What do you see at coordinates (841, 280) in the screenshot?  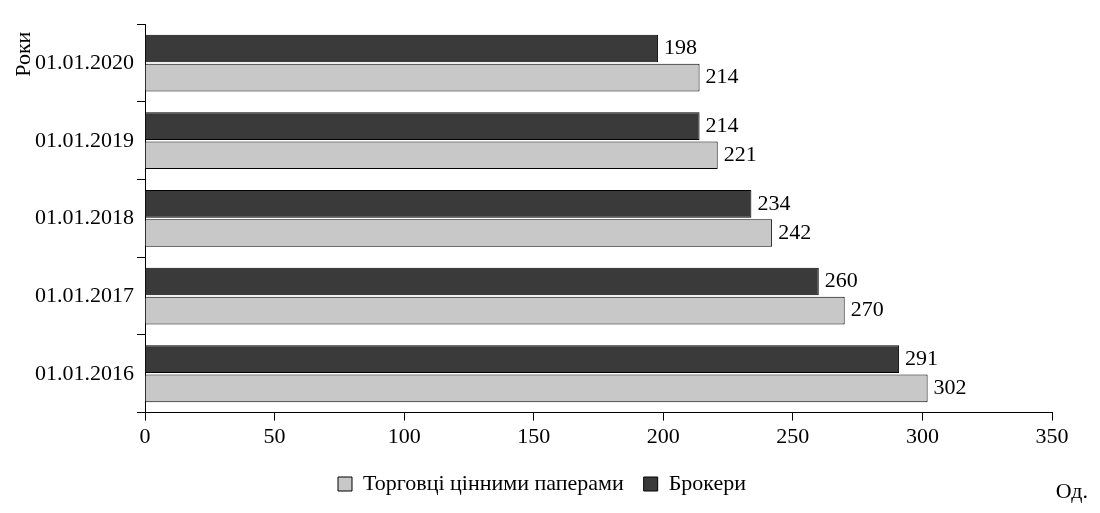 I see `data-label: 260` at bounding box center [841, 280].